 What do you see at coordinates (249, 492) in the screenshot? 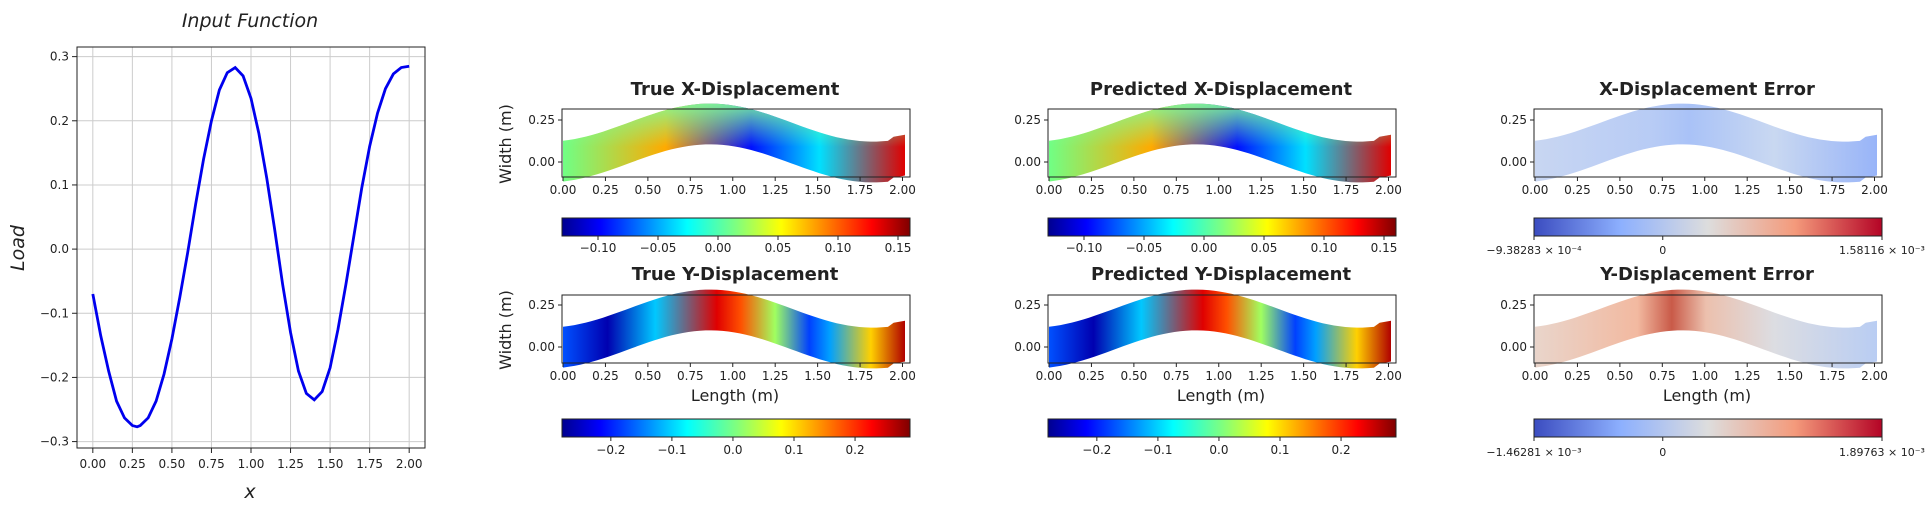
I see `x-axis-label: x` at bounding box center [249, 492].